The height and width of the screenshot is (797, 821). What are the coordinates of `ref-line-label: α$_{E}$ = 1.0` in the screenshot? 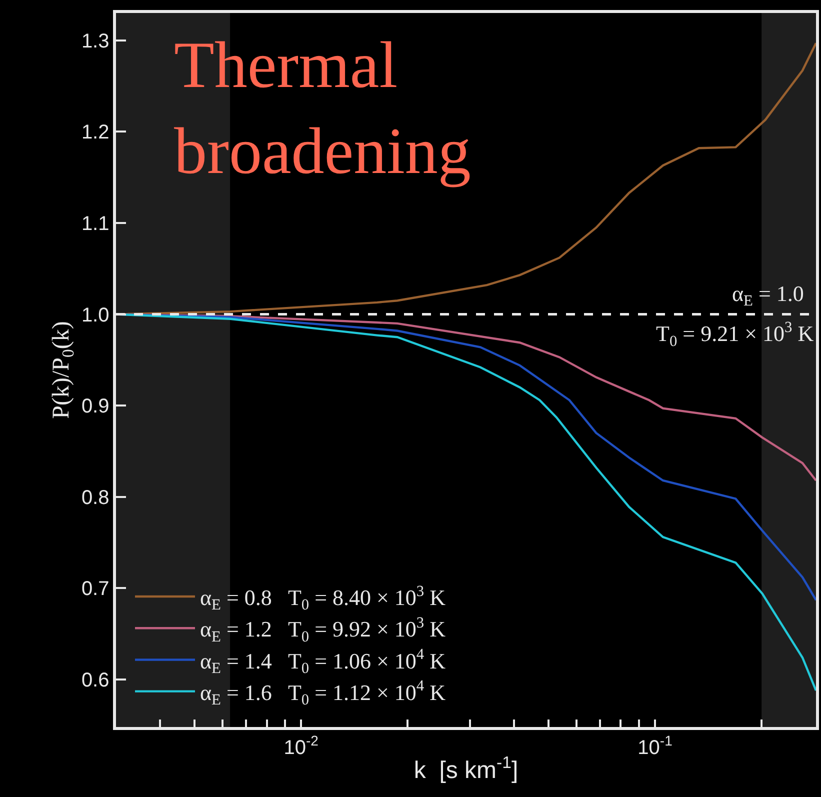 It's located at (768, 295).